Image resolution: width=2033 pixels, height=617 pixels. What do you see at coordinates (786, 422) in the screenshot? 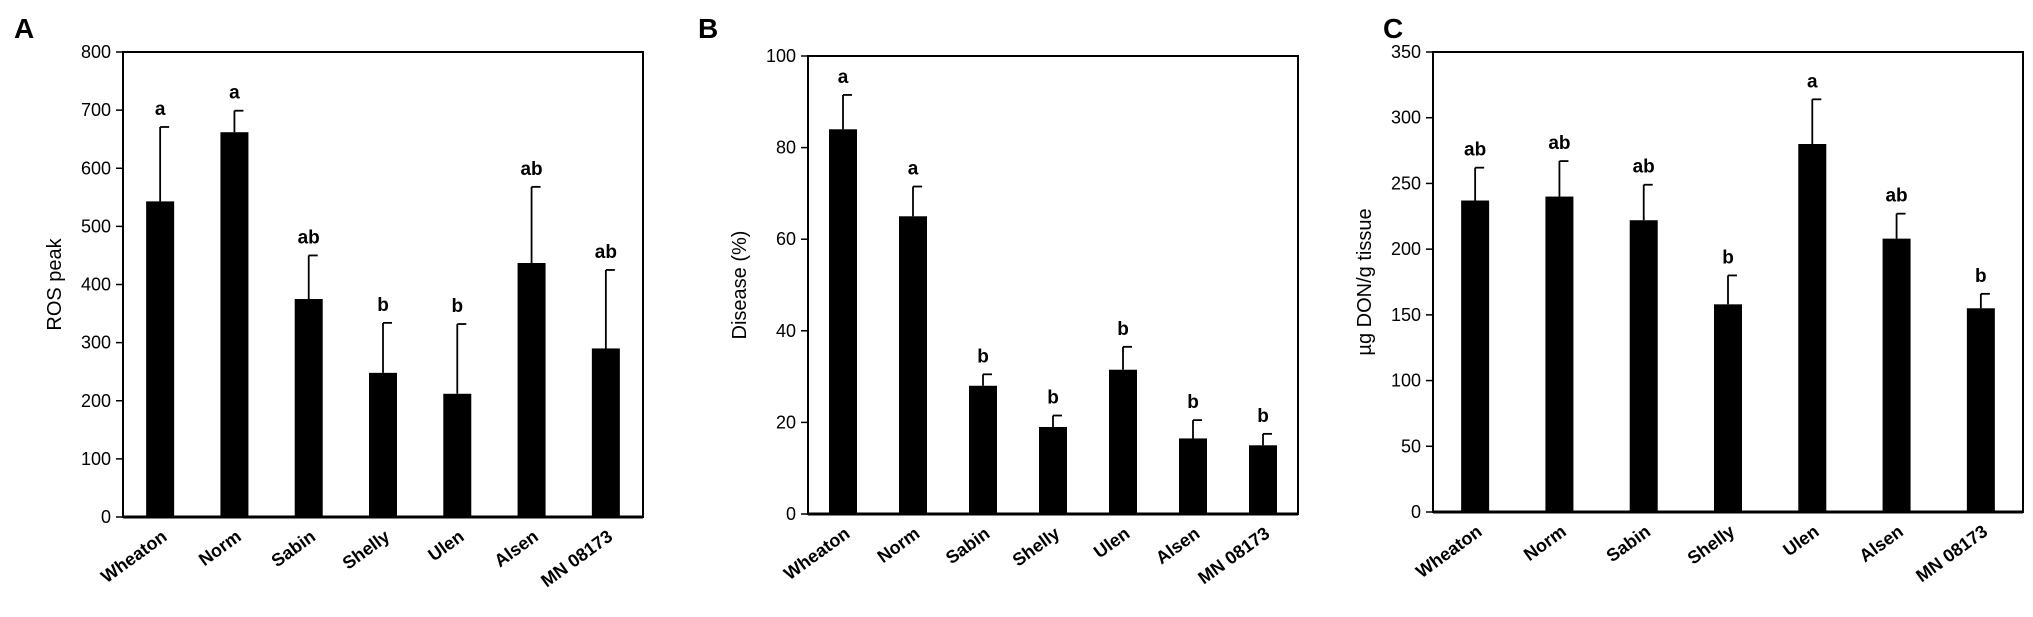
I see `y-tick-label: 20` at bounding box center [786, 422].